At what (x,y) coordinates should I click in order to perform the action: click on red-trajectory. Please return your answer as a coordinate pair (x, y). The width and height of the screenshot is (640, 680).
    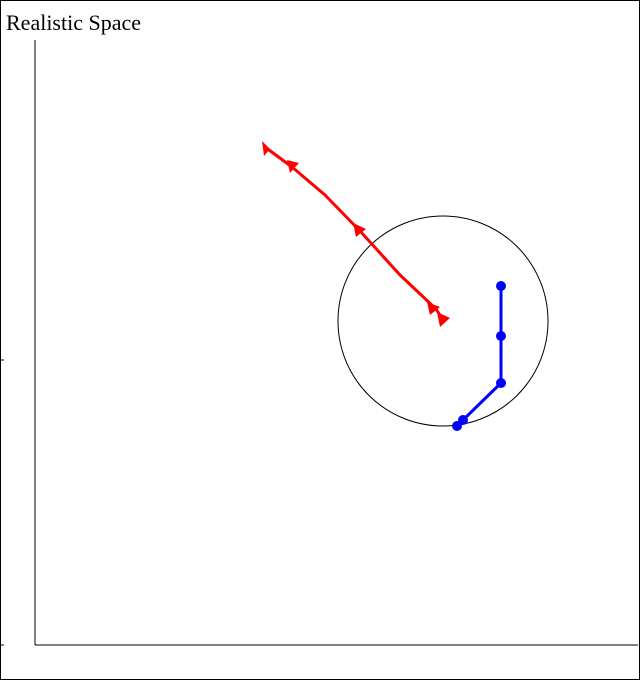
    Looking at the image, I should click on (356, 234).